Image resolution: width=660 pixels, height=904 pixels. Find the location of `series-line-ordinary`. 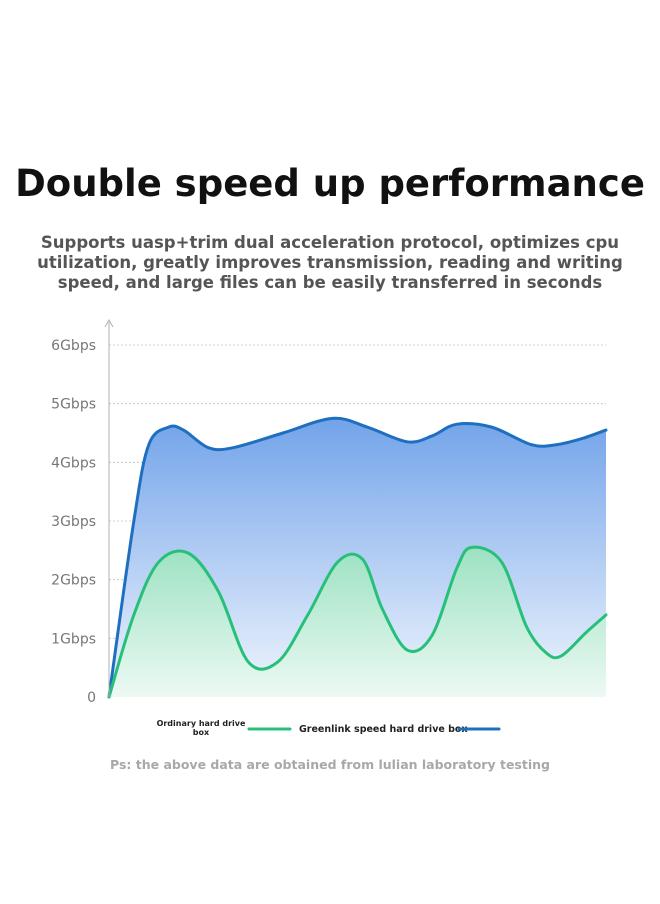

series-line-ordinary is located at coordinates (357, 622).